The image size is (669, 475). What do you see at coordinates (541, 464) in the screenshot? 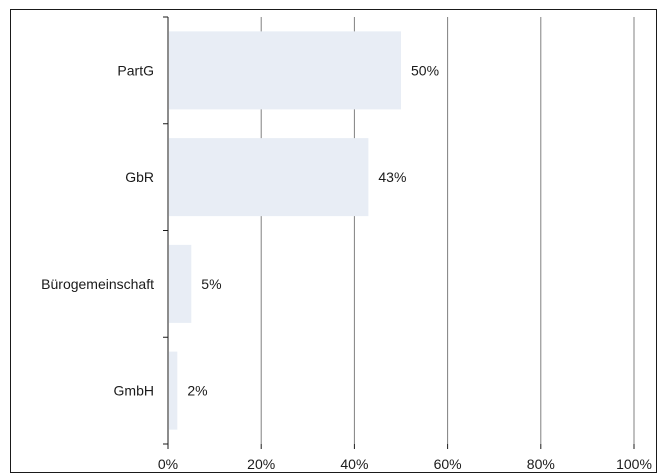
I see `x-tick-label: 80%` at bounding box center [541, 464].